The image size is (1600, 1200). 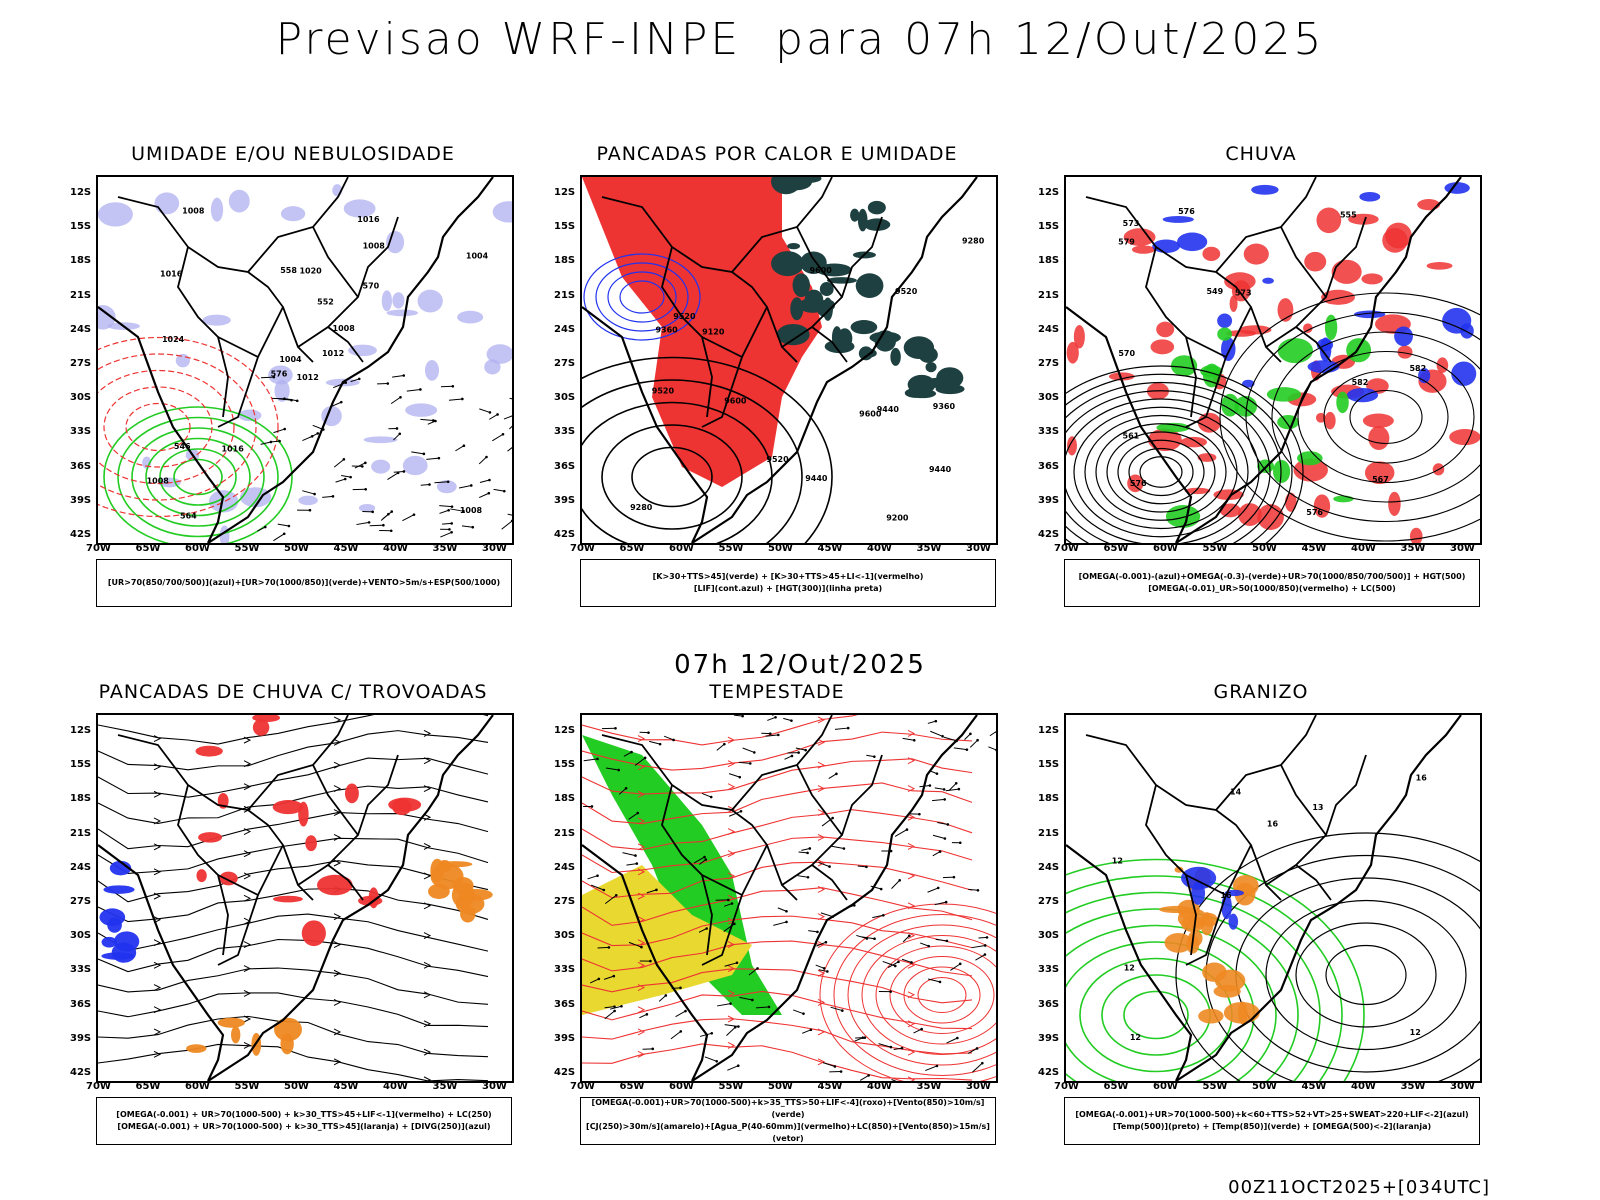 I want to click on contour-label: 570, so click(x=1126, y=353).